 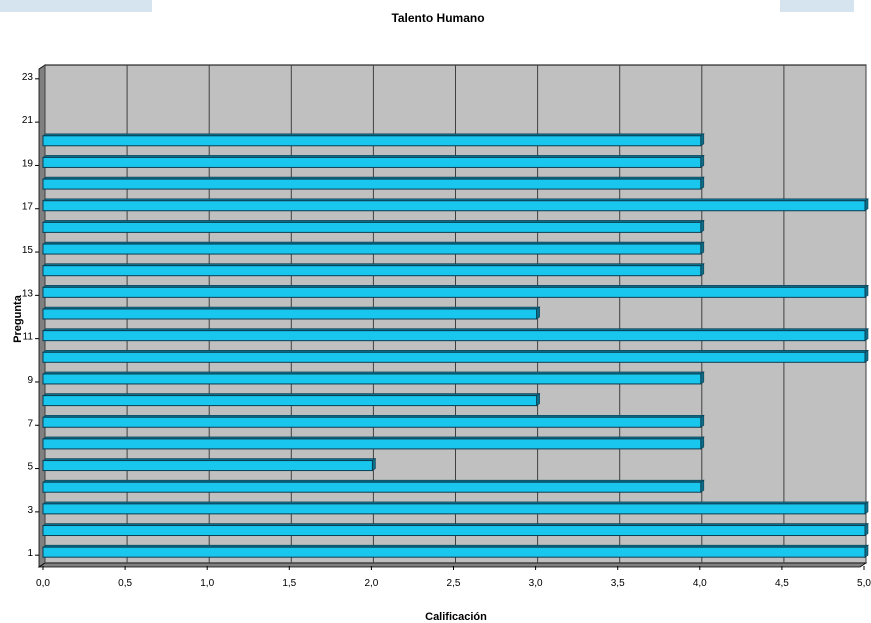 I want to click on y-tick-label: 5, so click(x=30, y=467).